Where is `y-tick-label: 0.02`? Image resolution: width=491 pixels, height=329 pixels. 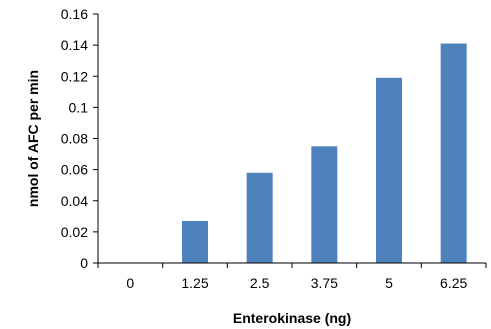
y-tick-label: 0.02 is located at coordinates (74, 232).